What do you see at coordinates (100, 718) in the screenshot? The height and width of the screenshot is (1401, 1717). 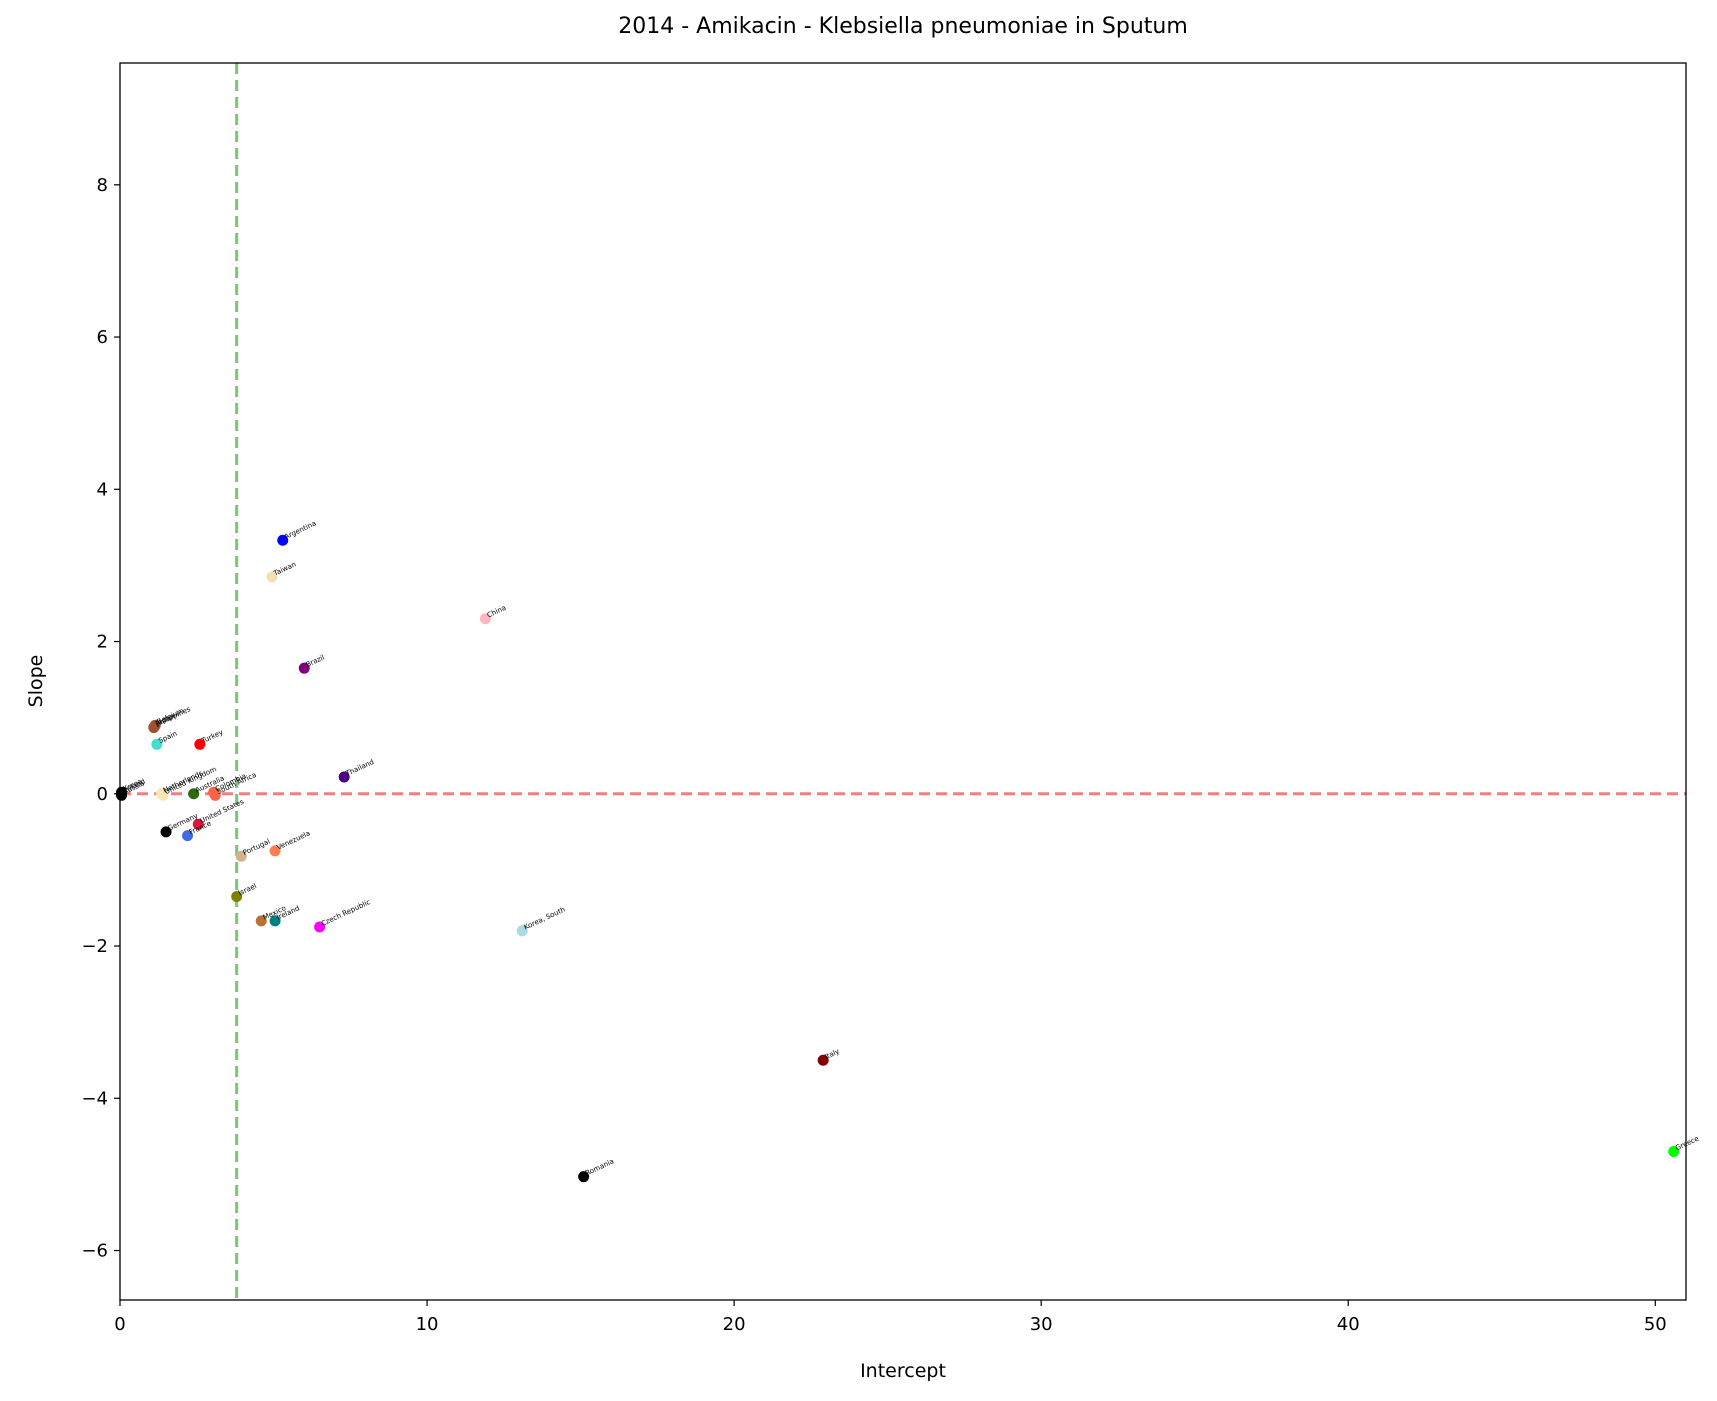 I see `y-axis: −6 −4 −2 0 2 4 6 8` at bounding box center [100, 718].